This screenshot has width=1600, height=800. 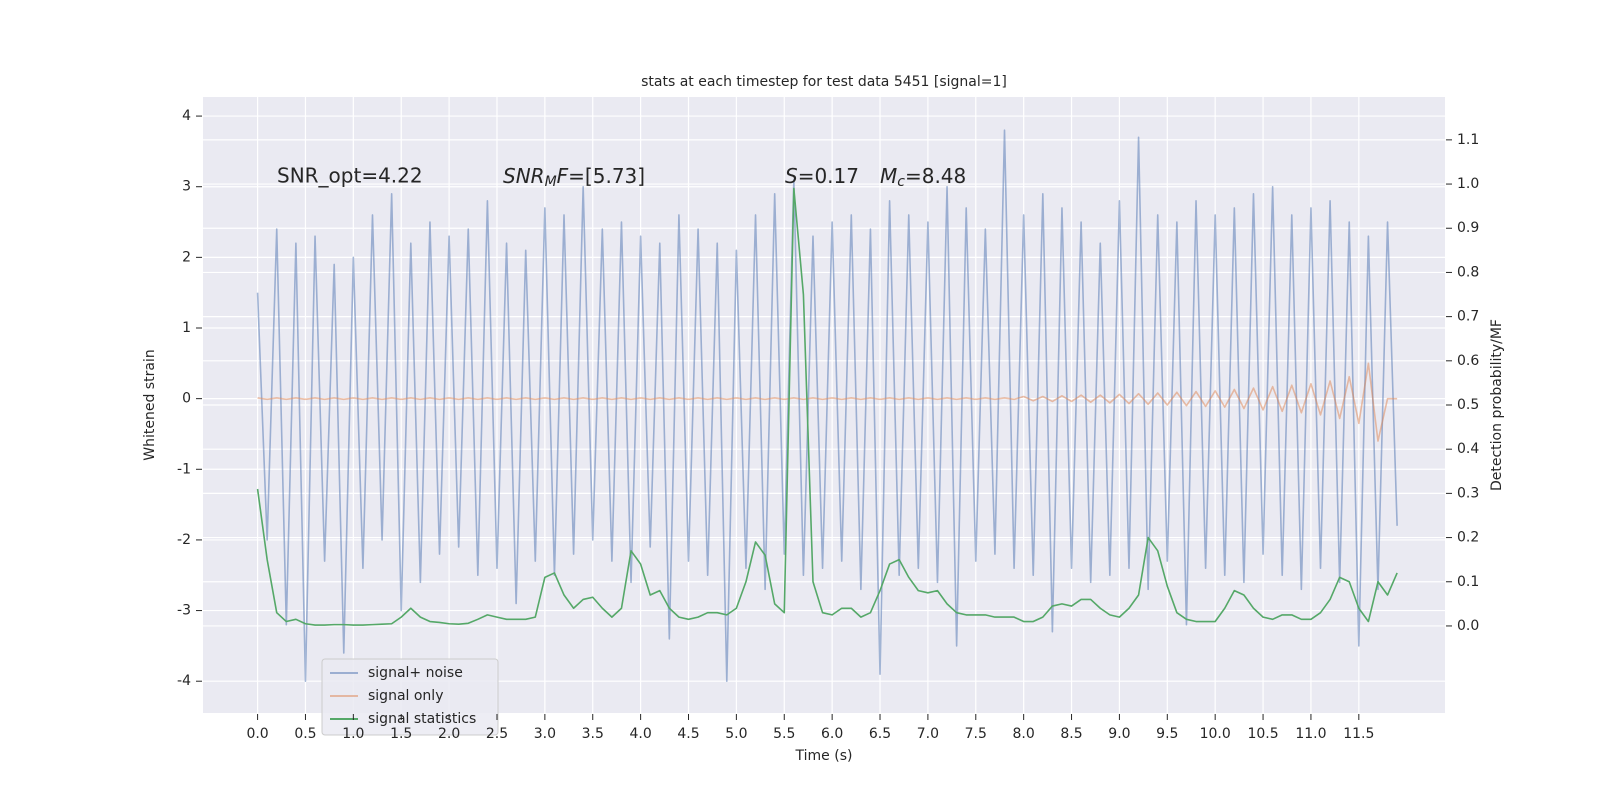 I want to click on y-axis-label: Whitened strain, so click(x=150, y=404).